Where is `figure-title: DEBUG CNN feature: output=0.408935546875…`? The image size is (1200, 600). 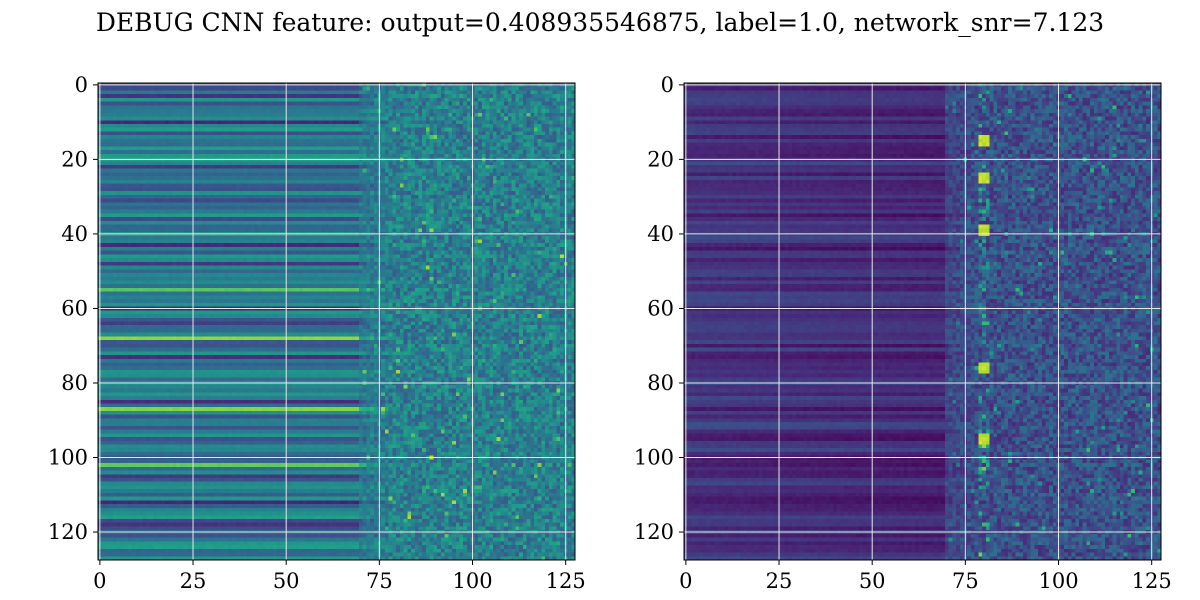
figure-title: DEBUG CNN feature: output=0.408935546875… is located at coordinates (600, 22).